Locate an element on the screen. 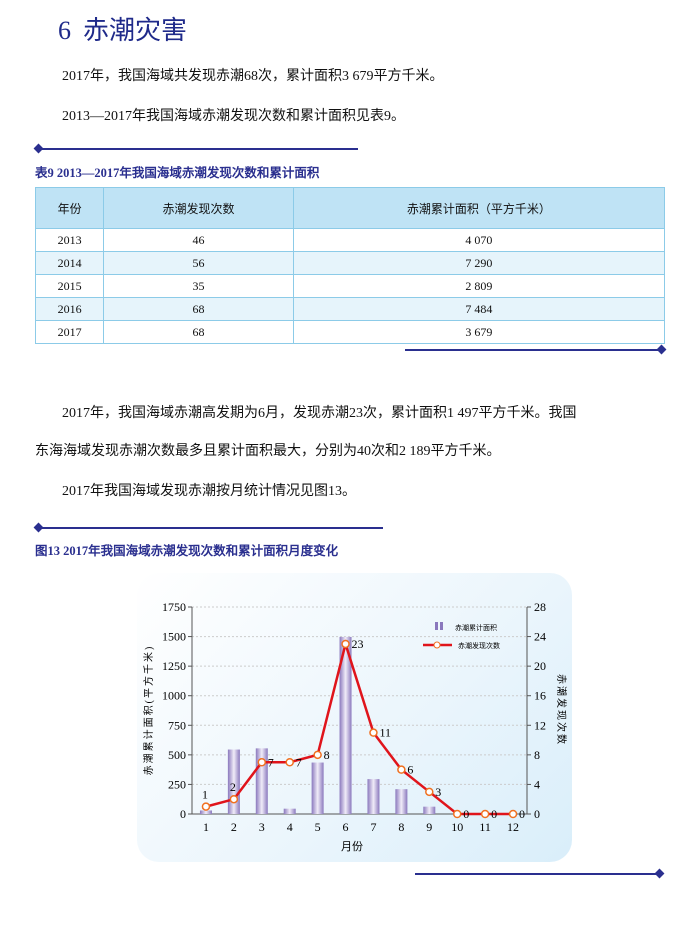 Image resolution: width=700 pixels, height=950 pixels. table-row: 2014 56 7 290 is located at coordinates (350, 263).